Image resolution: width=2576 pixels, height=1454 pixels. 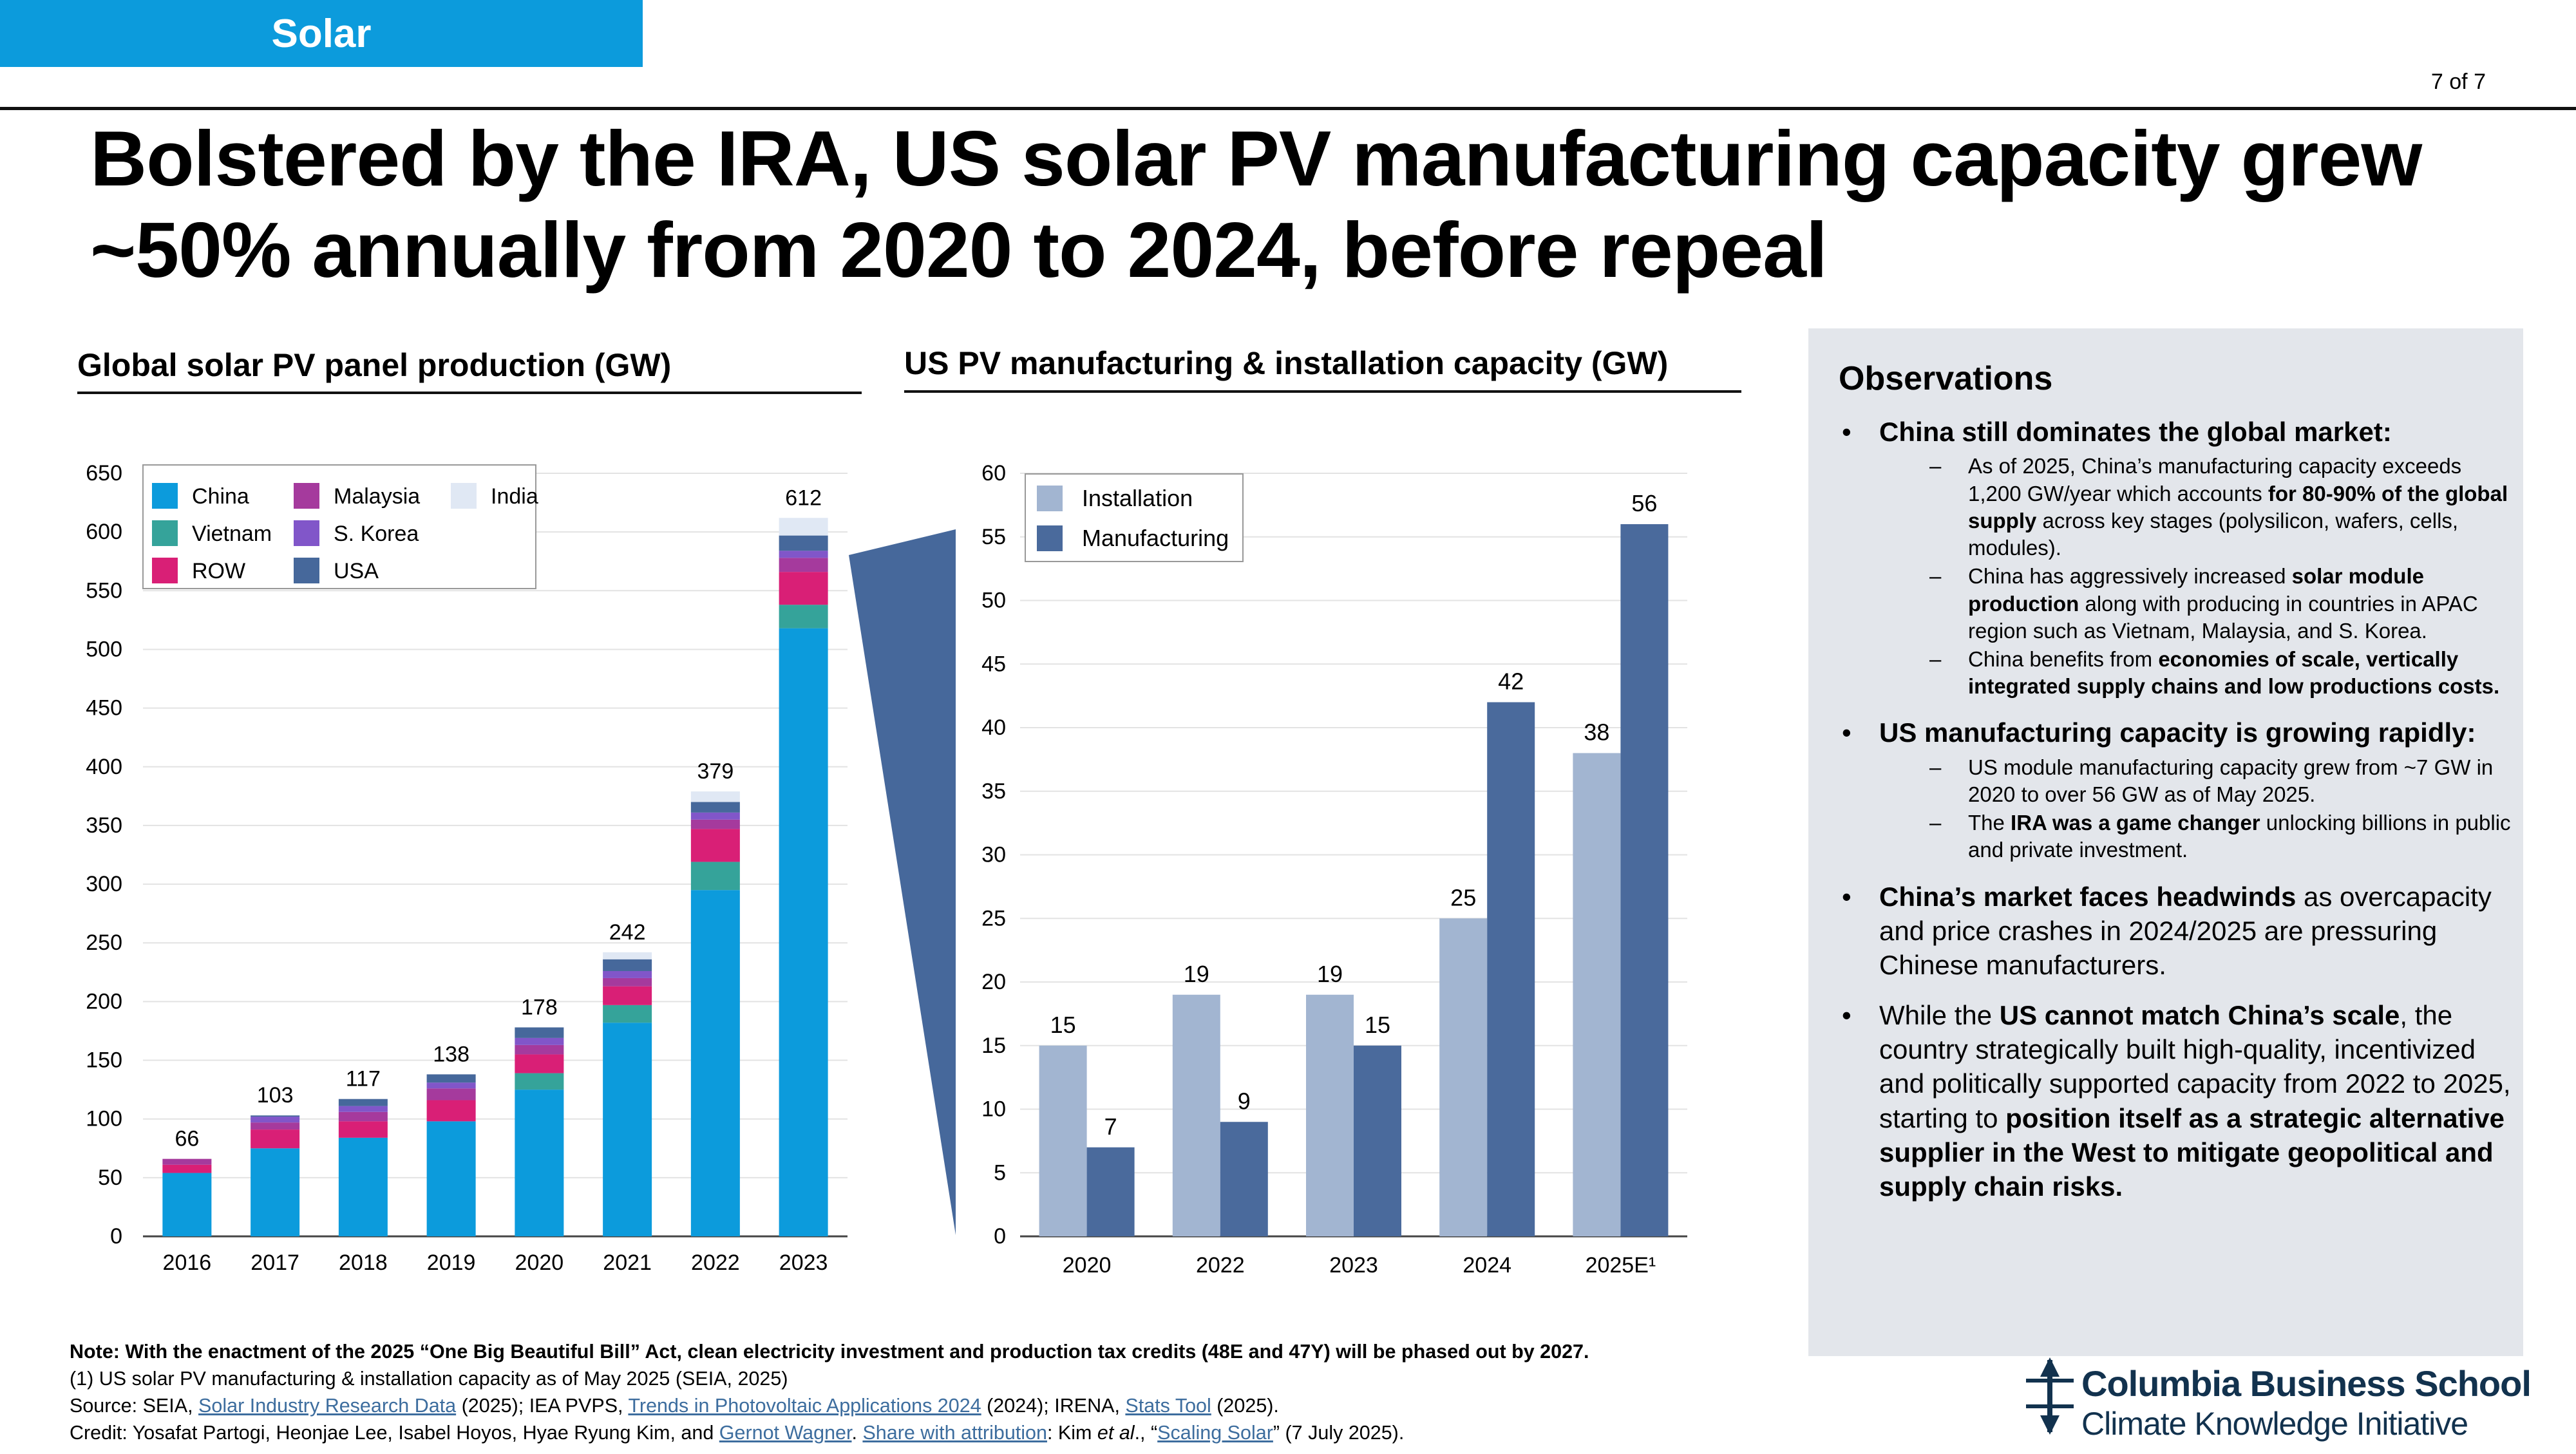 What do you see at coordinates (805, 1406) in the screenshot?
I see `iea-link: Trends in Photovoltaic Applications 2024` at bounding box center [805, 1406].